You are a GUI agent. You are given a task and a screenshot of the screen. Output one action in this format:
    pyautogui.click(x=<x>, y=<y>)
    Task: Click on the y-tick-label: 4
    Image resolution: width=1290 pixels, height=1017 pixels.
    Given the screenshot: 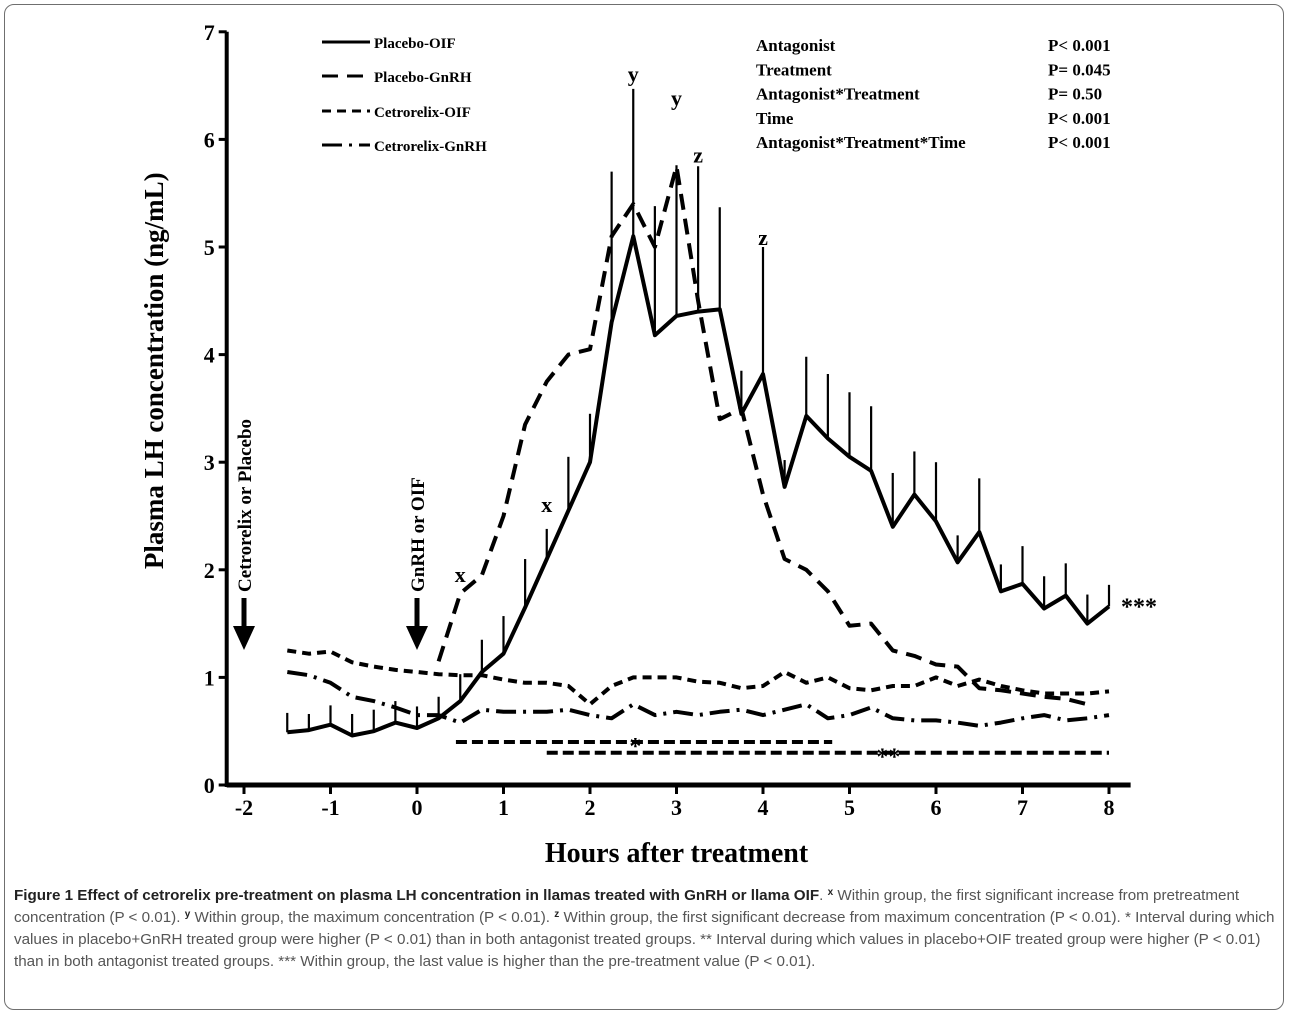 What is the action you would take?
    pyautogui.click(x=209, y=355)
    